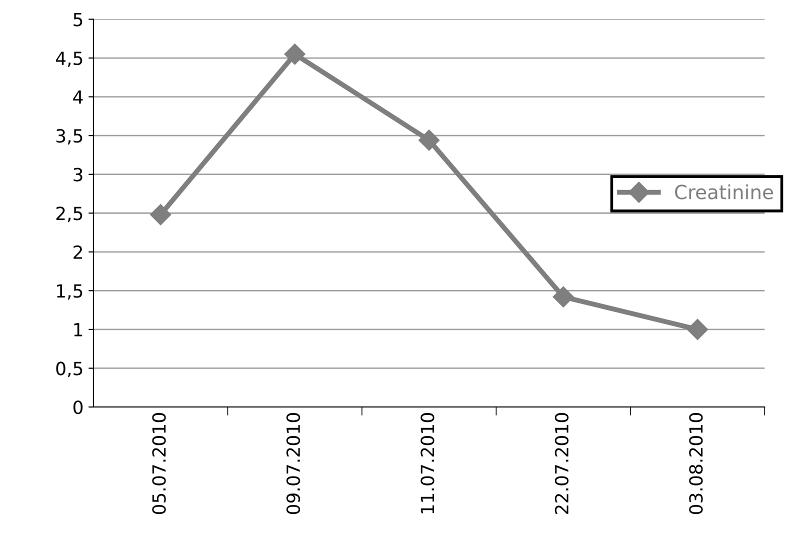 Image resolution: width=799 pixels, height=550 pixels. Describe the element at coordinates (78, 329) in the screenshot. I see `y-tick-label: 1` at that location.